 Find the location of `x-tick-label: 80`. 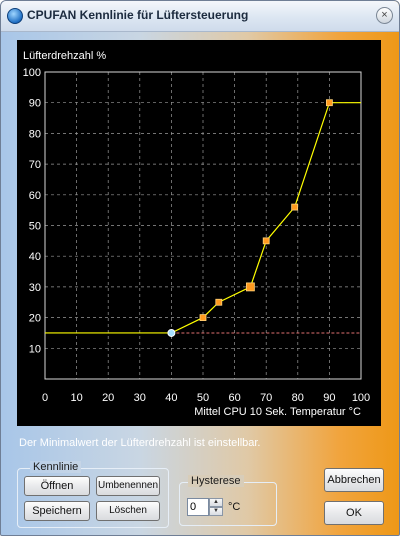

x-tick-label: 80 is located at coordinates (298, 398).